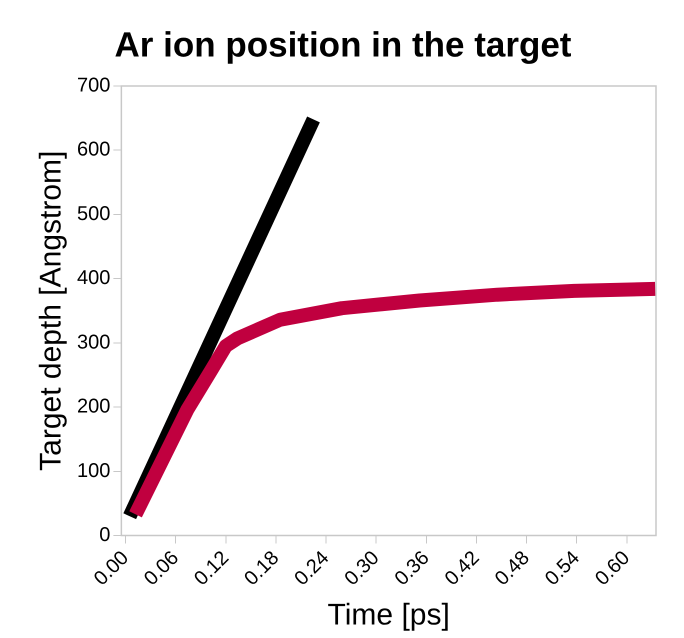 The width and height of the screenshot is (684, 638). What do you see at coordinates (93, 407) in the screenshot?
I see `y-tick-label: 200` at bounding box center [93, 407].